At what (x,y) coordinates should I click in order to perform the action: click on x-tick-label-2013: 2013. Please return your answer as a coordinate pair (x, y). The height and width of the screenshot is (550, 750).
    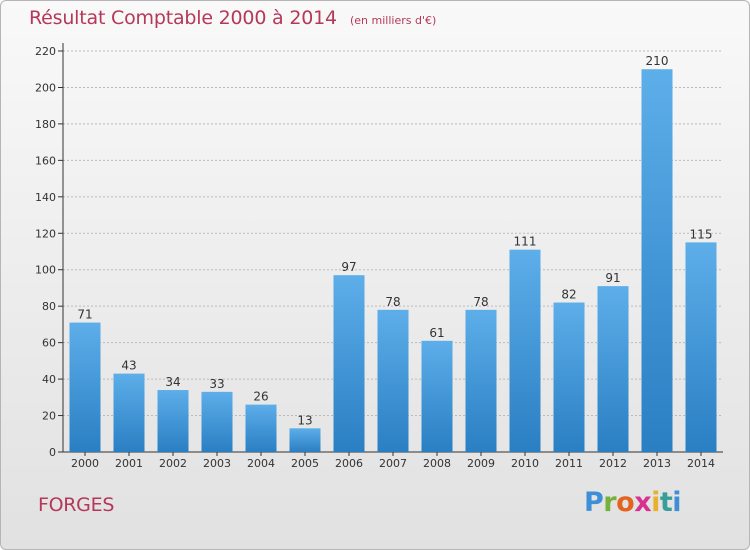
    Looking at the image, I should click on (657, 463).